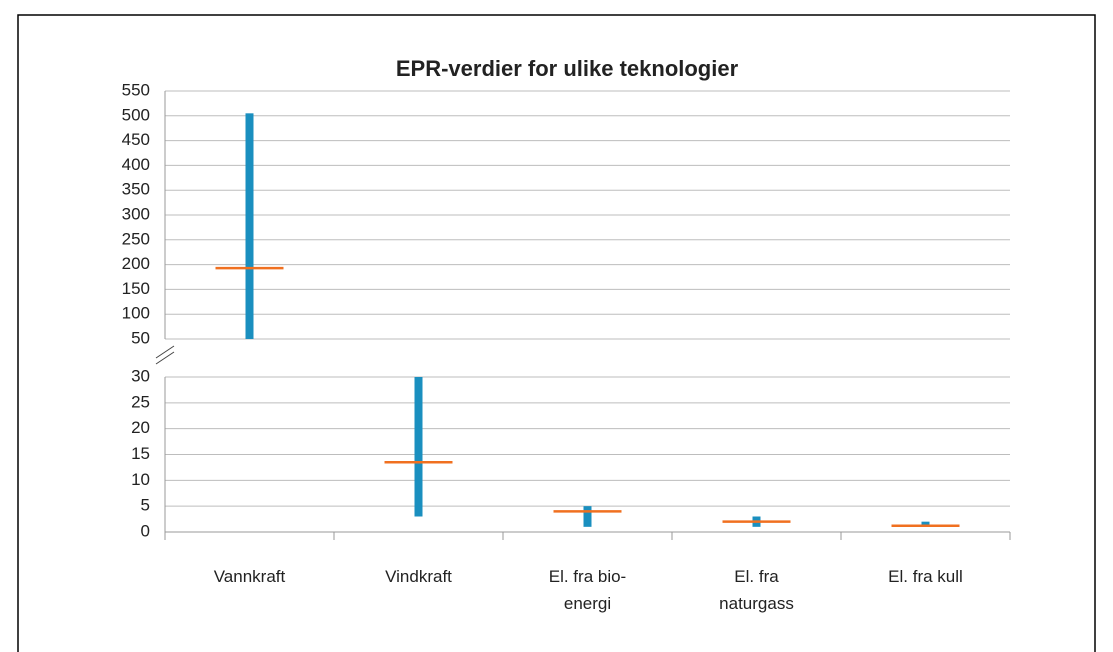 The image size is (1113, 652). Describe the element at coordinates (145, 530) in the screenshot. I see `y-tick-label: 0` at that location.